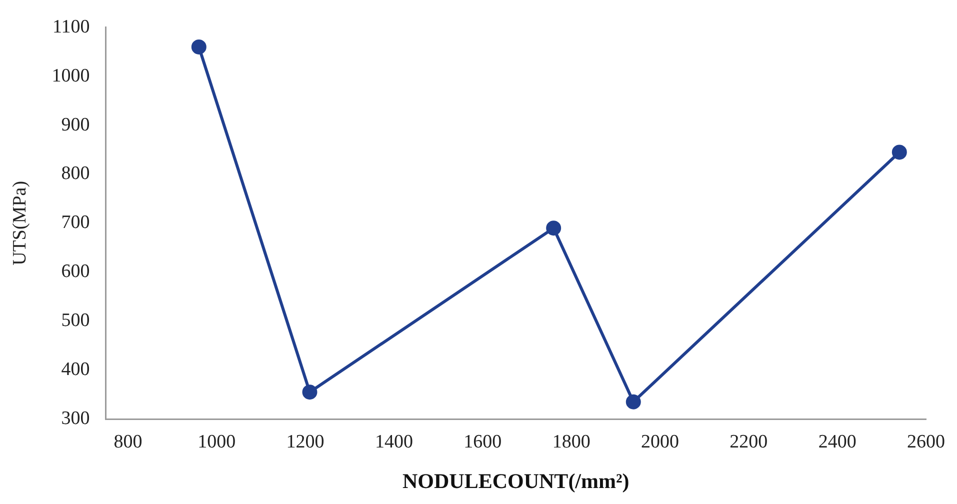 The height and width of the screenshot is (504, 957). Describe the element at coordinates (75, 173) in the screenshot. I see `y-tick-label: 800` at that location.